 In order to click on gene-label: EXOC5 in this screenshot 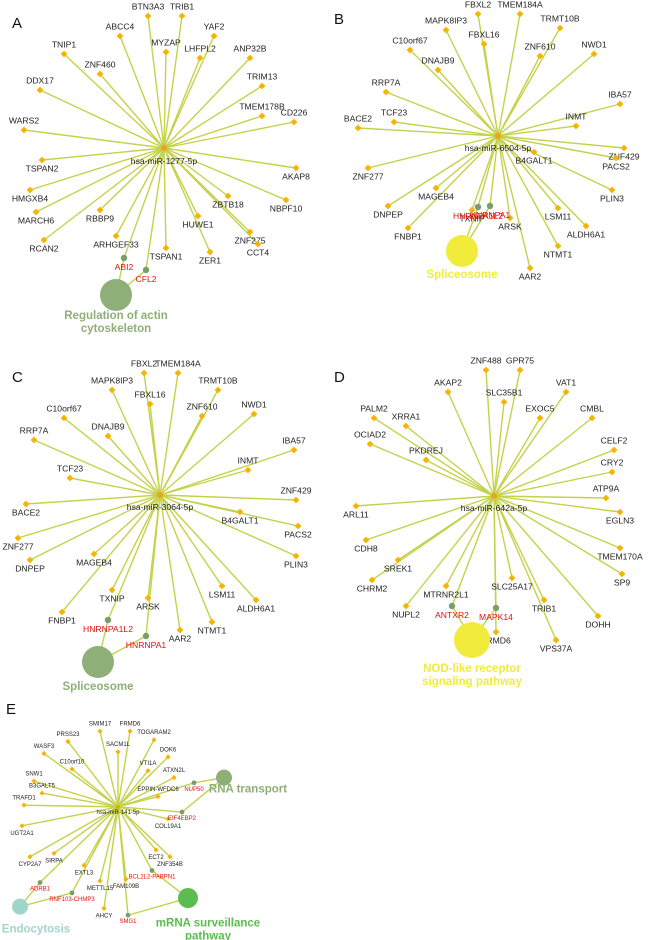, I will do `click(539, 409)`.